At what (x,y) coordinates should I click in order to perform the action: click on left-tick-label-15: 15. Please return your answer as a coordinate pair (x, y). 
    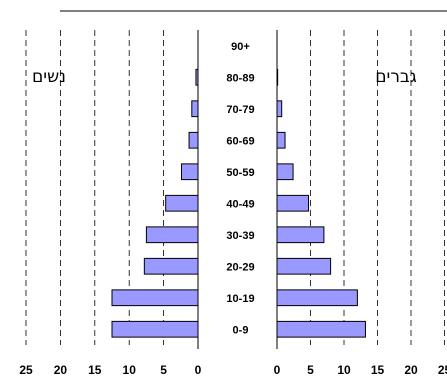
    Looking at the image, I should click on (95, 370).